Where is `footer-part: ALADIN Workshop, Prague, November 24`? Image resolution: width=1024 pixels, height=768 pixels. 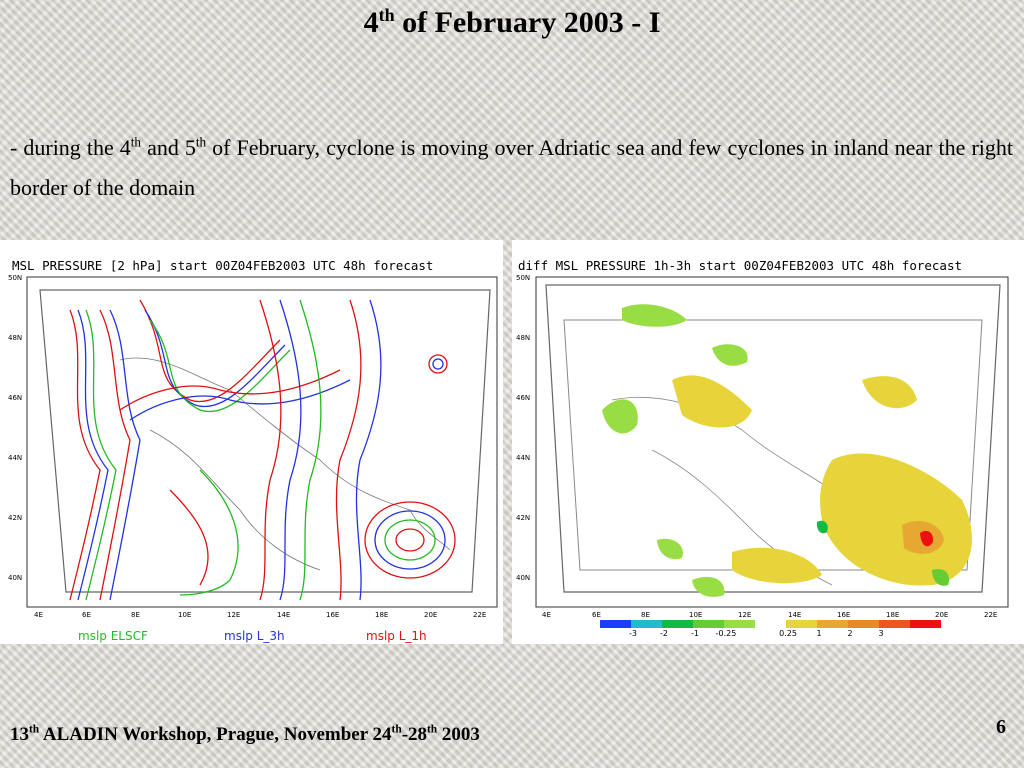
footer-part: ALADIN Workshop, Prague, November 24 is located at coordinates (215, 734).